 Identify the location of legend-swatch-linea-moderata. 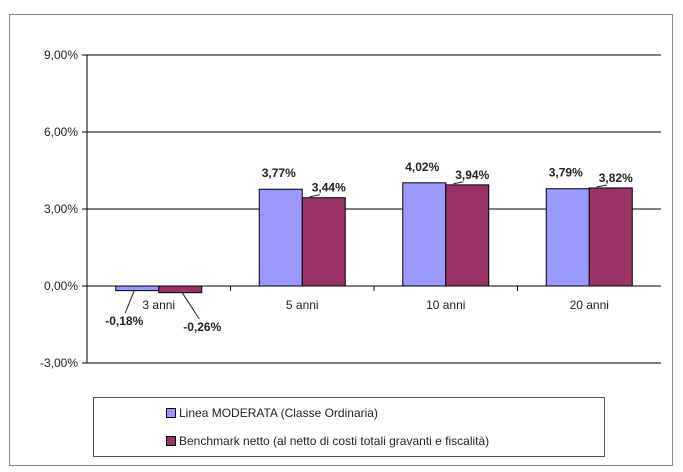
(171, 413).